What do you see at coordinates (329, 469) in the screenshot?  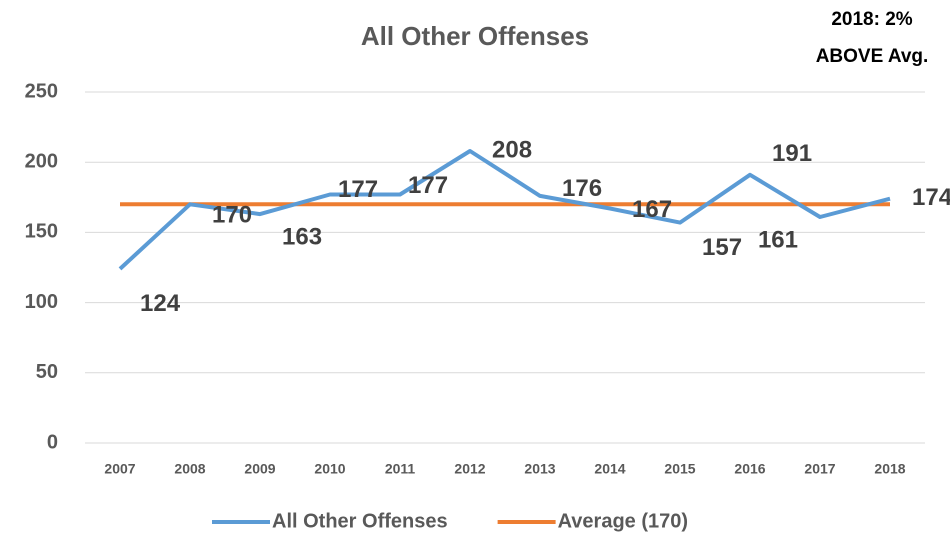 I see `x-tick-label: 2010` at bounding box center [329, 469].